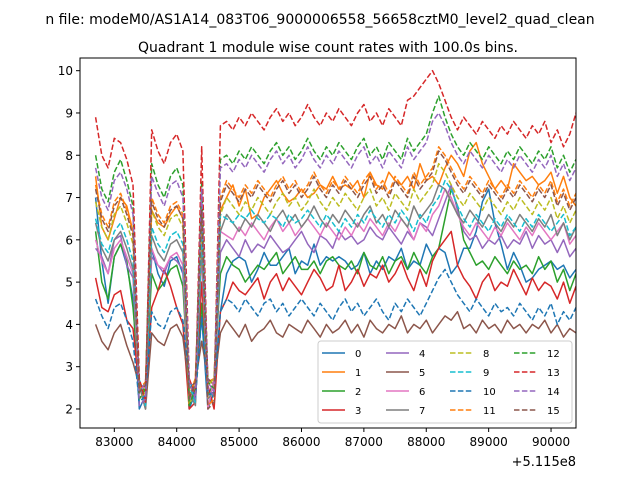  Describe the element at coordinates (553, 354) in the screenshot. I see `legend-label-12: 12` at that location.